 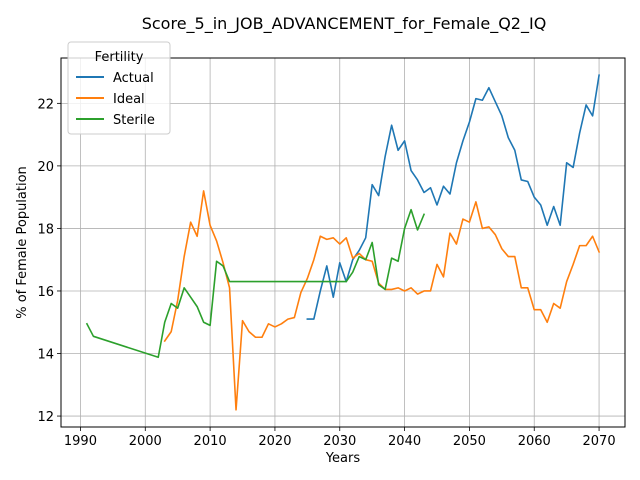 I want to click on x-tick-label: 1990, so click(x=80, y=441).